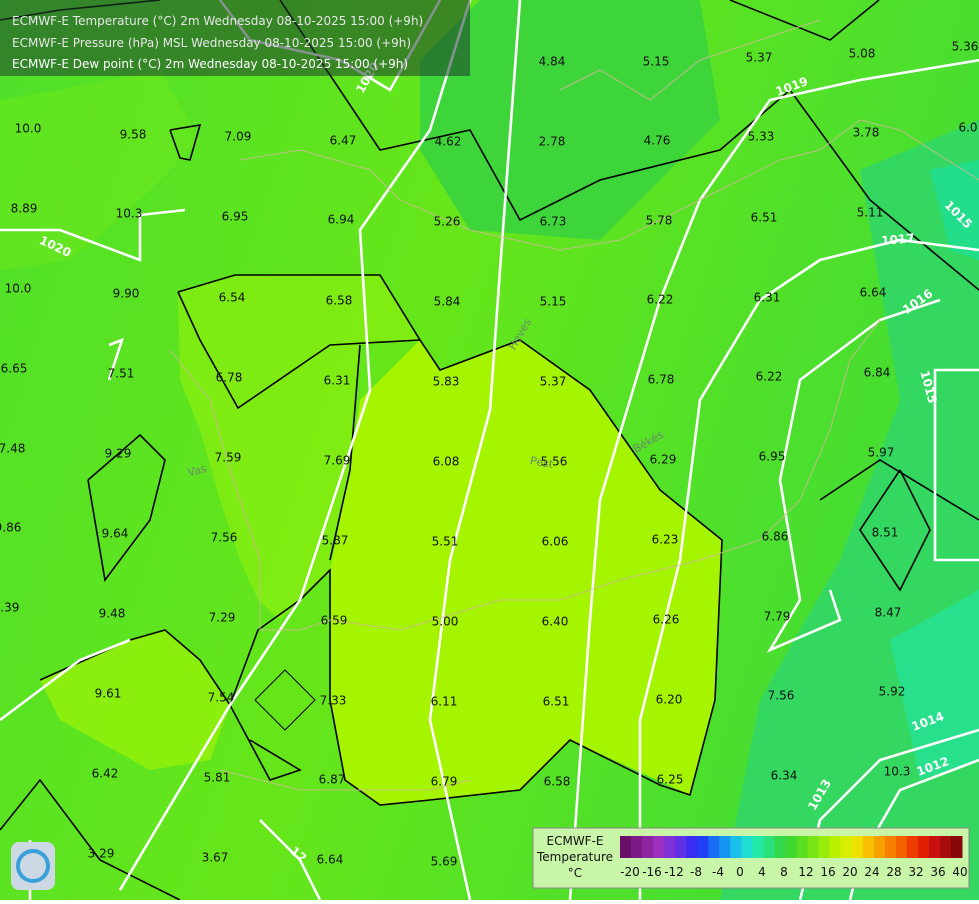 Image resolution: width=979 pixels, height=904 pixels. I want to click on dewpoint-label: 9.29, so click(118, 454).